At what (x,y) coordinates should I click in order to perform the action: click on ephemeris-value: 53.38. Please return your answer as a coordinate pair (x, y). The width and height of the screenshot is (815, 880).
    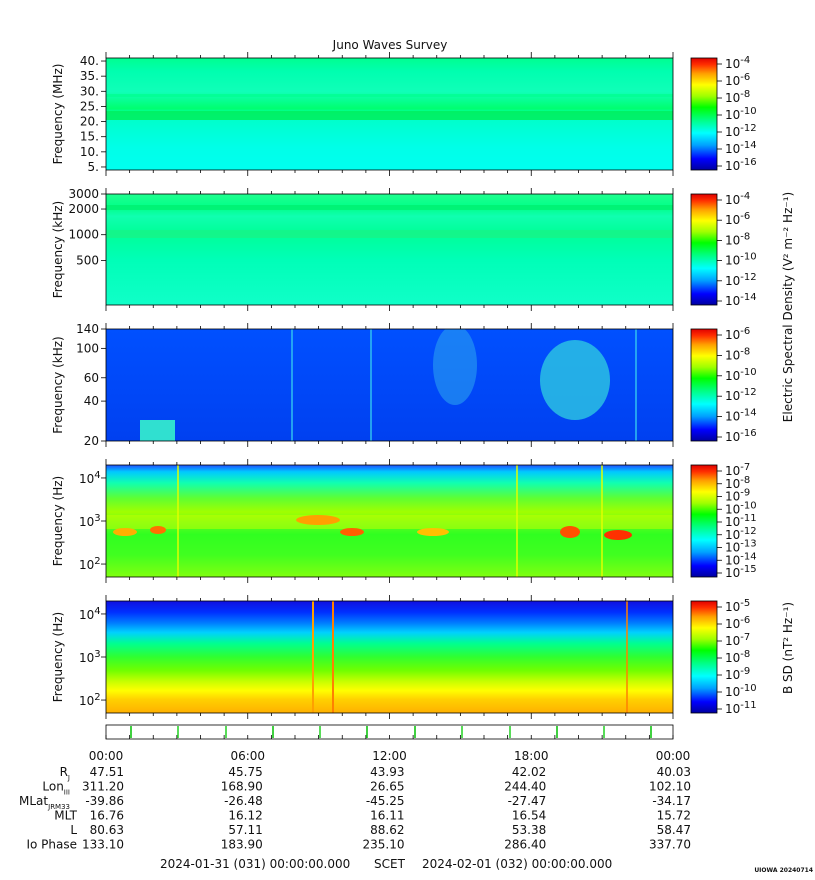
    Looking at the image, I should click on (529, 830).